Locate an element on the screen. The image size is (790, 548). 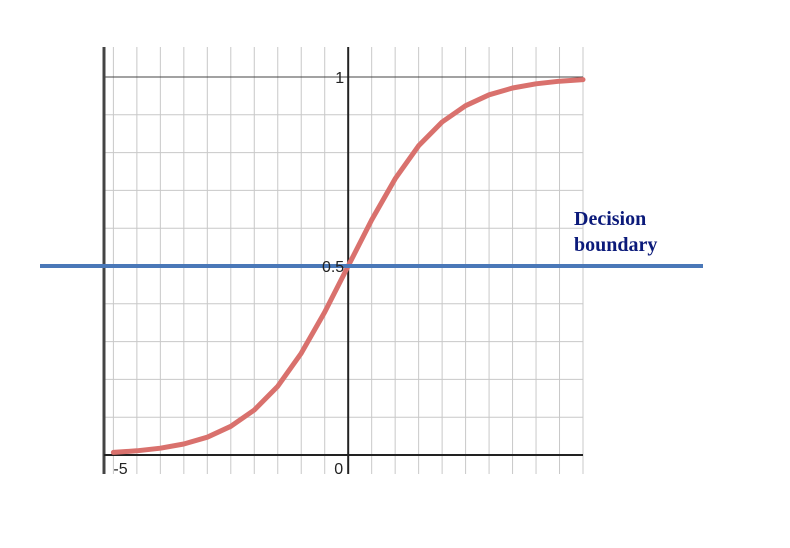
decision-boundary-annotation: Decision boundary is located at coordinates (644, 232).